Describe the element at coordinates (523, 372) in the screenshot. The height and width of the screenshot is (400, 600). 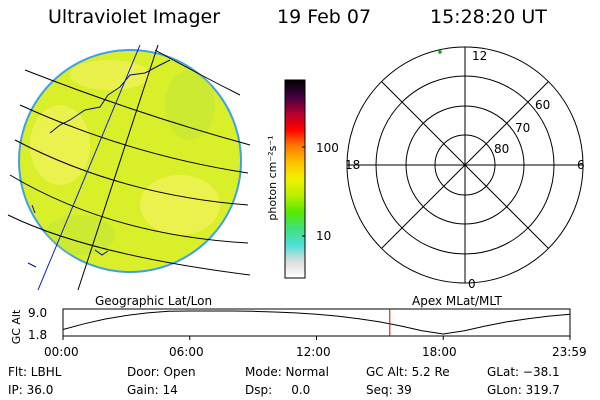
I see `status-glat: GLat: −38.1` at that location.